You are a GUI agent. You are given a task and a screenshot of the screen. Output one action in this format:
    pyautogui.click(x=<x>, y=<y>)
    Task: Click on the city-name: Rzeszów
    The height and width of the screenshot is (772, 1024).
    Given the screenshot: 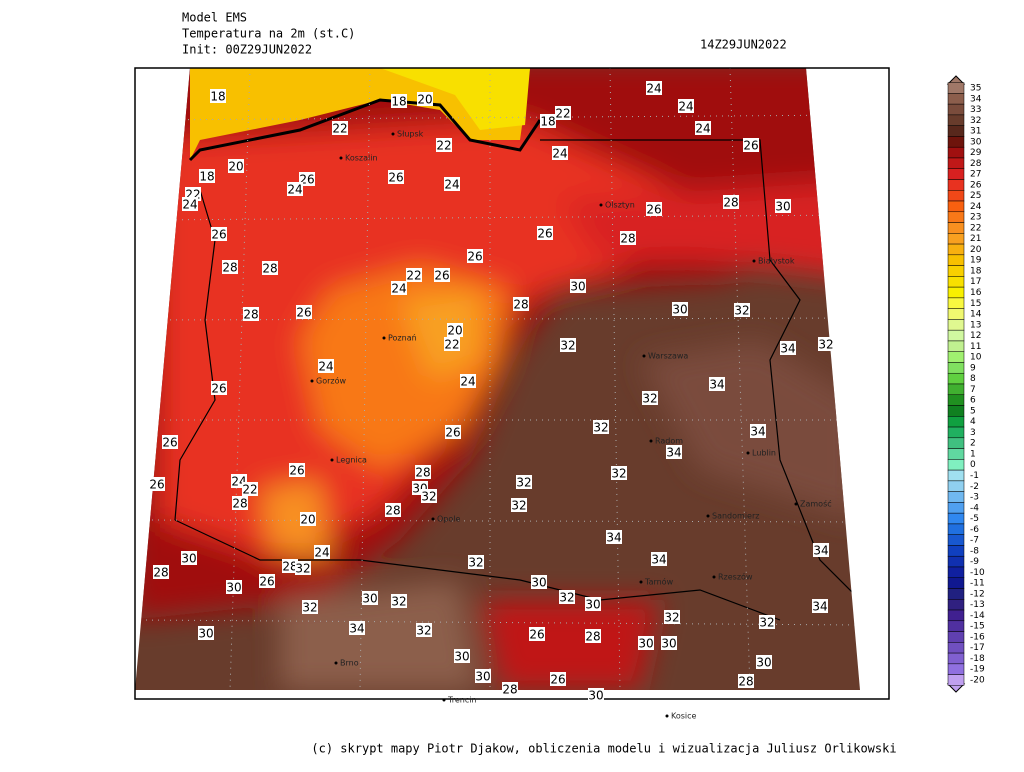 What is the action you would take?
    pyautogui.click(x=735, y=577)
    